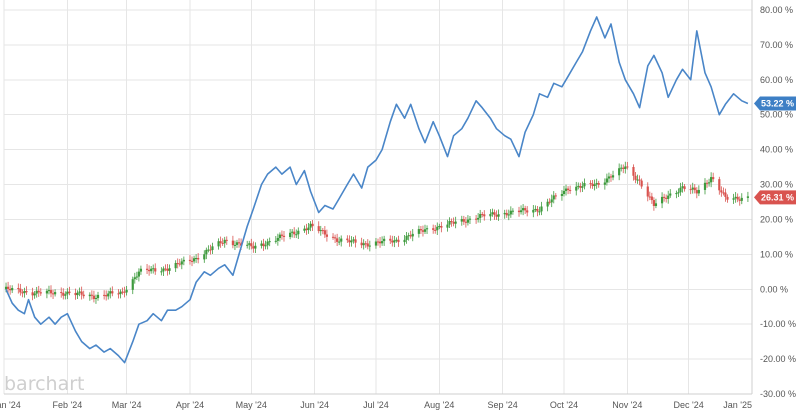  Describe the element at coordinates (737, 405) in the screenshot. I see `x-tick-label: Jan '25` at that location.